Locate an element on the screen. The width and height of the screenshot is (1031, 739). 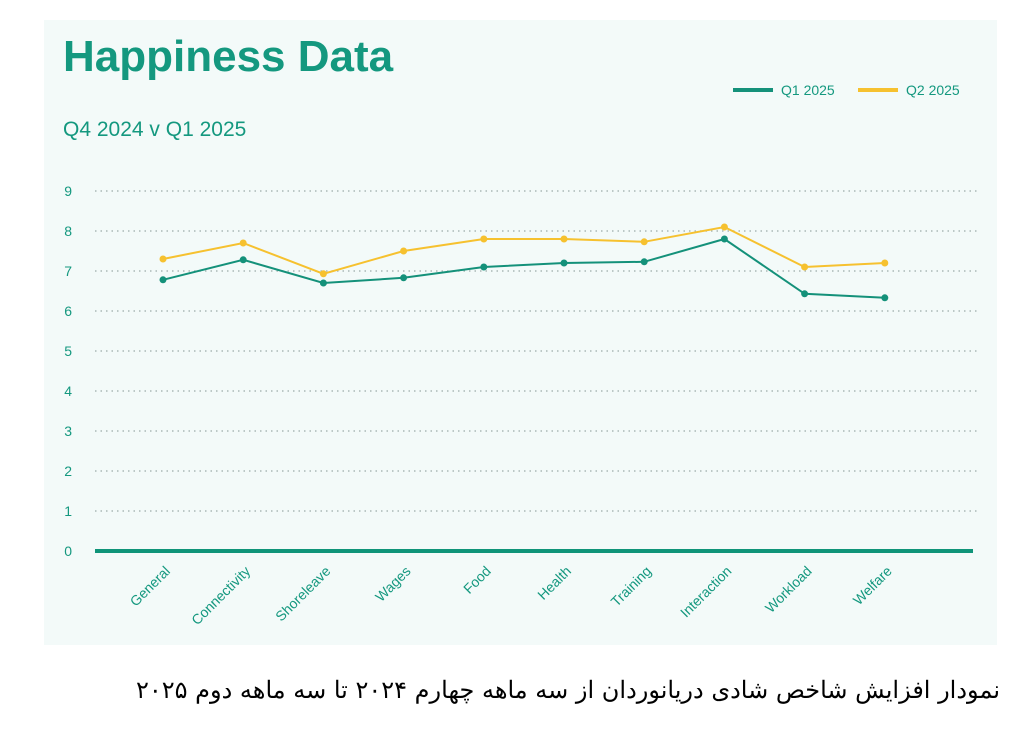
y-tick-label: 4 is located at coordinates (68, 391).